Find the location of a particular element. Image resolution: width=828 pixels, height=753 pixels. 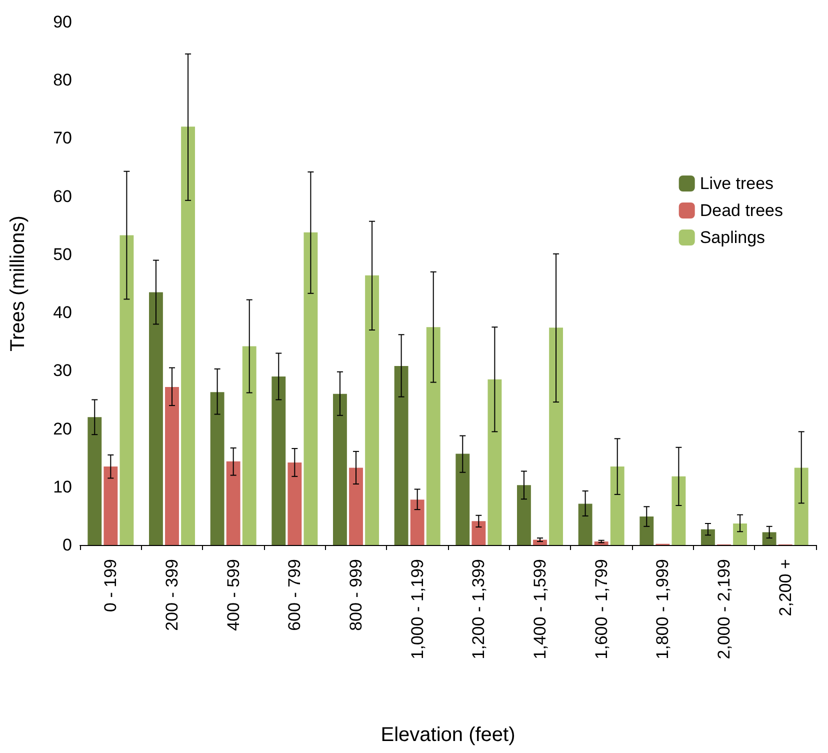

x-tick-label: 1,200 - 1,399 is located at coordinates (478, 609).